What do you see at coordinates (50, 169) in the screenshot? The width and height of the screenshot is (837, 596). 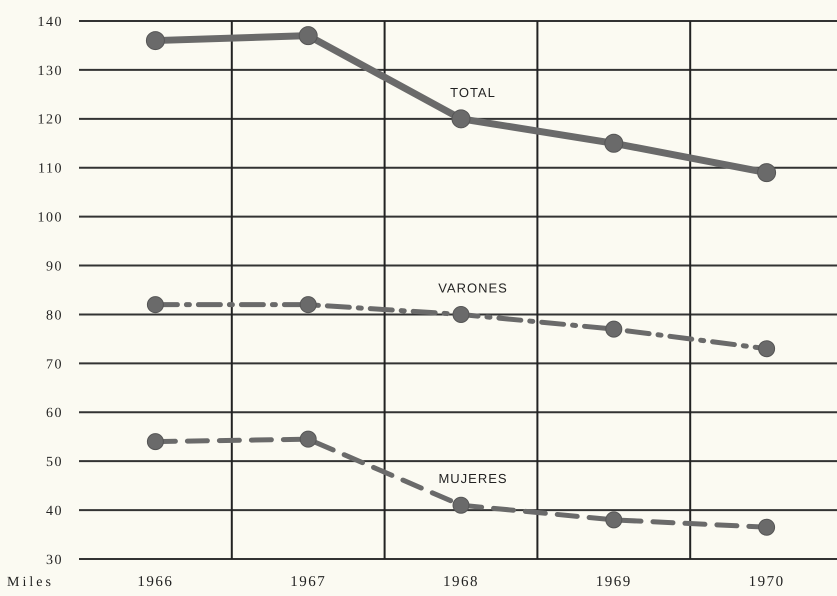 I see `y-tick-label: 110` at bounding box center [50, 169].